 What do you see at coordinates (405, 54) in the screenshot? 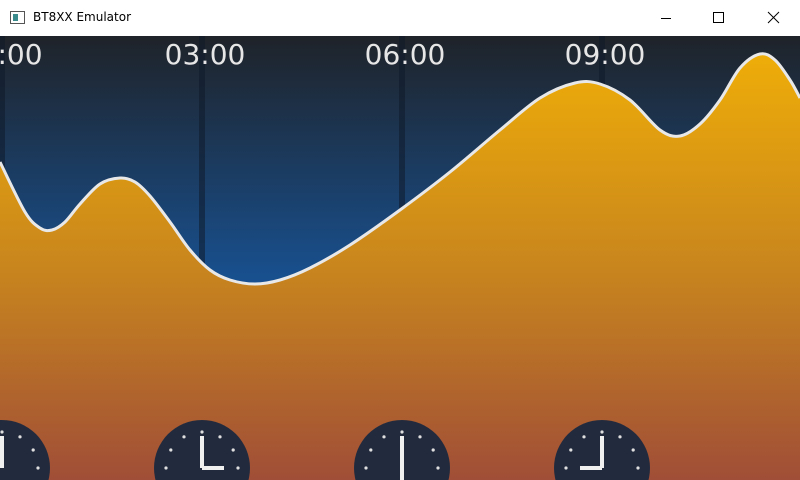
I see `time-label: 06:00` at bounding box center [405, 54].